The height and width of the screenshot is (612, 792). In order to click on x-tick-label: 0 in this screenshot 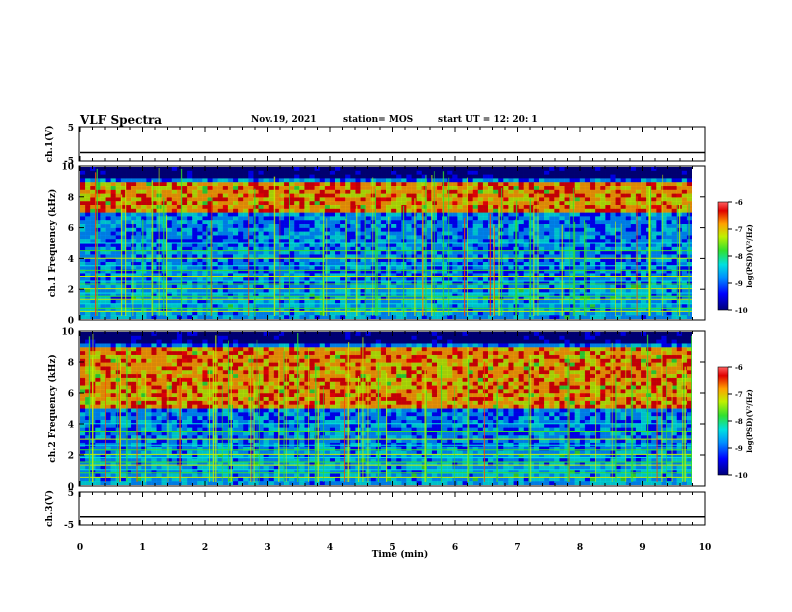, I will do `click(80, 548)`.